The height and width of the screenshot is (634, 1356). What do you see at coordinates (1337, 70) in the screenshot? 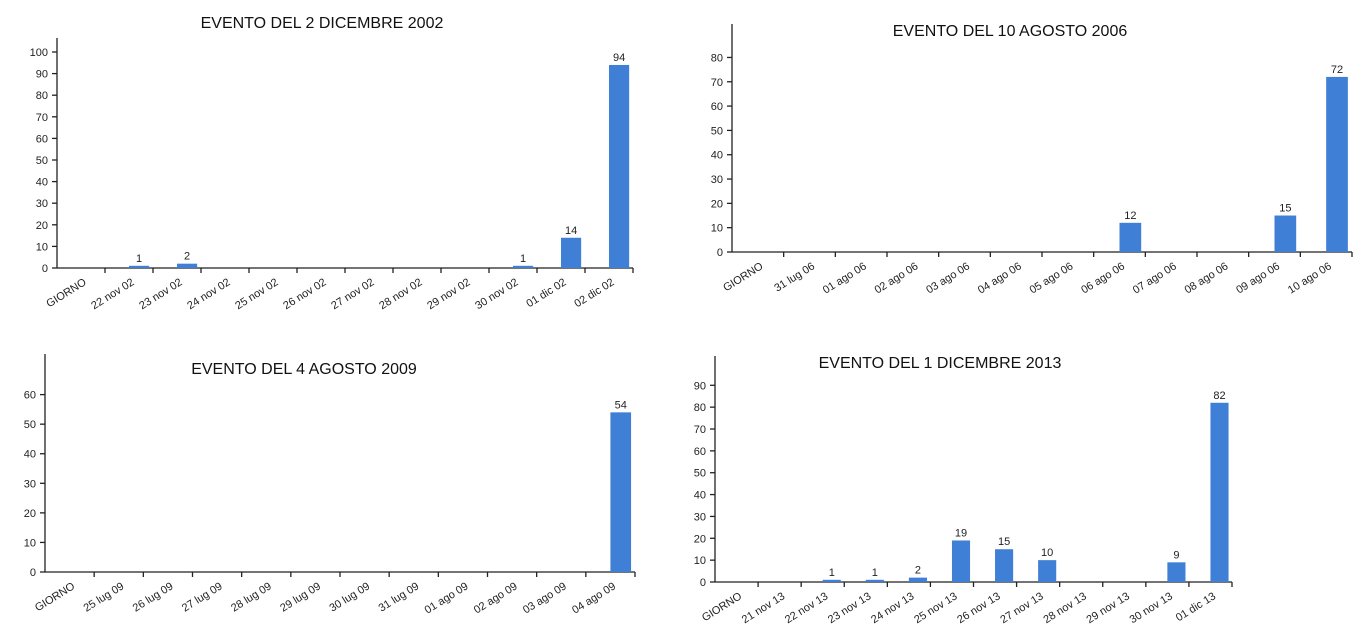
I see `data-label: 72` at bounding box center [1337, 70].